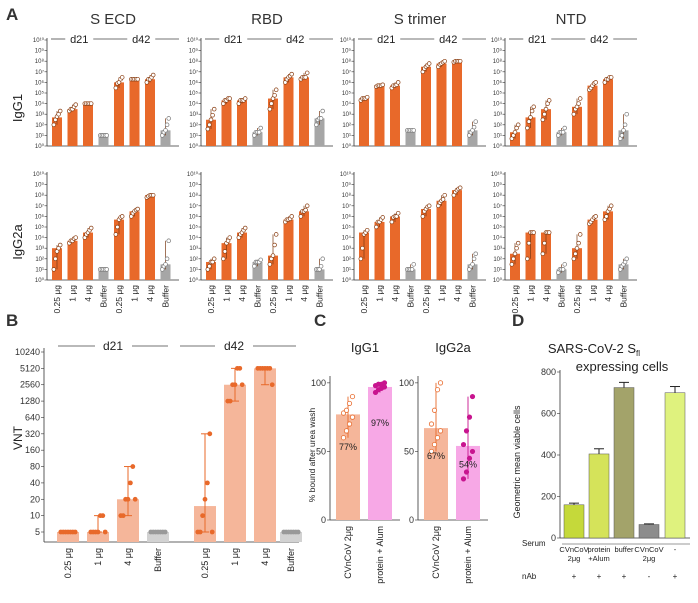  Describe the element at coordinates (40, 216) in the screenshot. I see `a-igg2a-s-ecd-y-tick-label: 10⁶` at that location.